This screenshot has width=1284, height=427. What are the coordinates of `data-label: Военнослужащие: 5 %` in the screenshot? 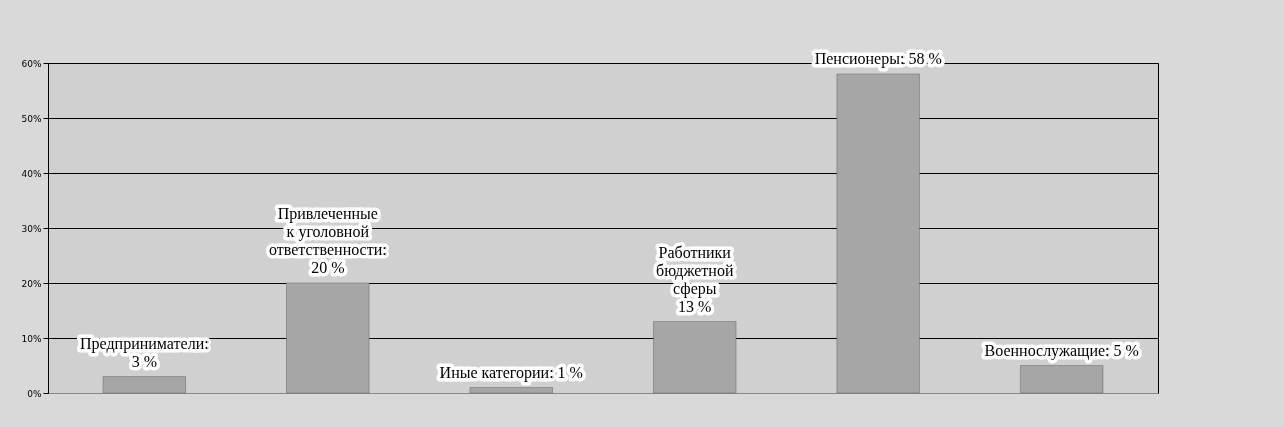 It's located at (1061, 350).